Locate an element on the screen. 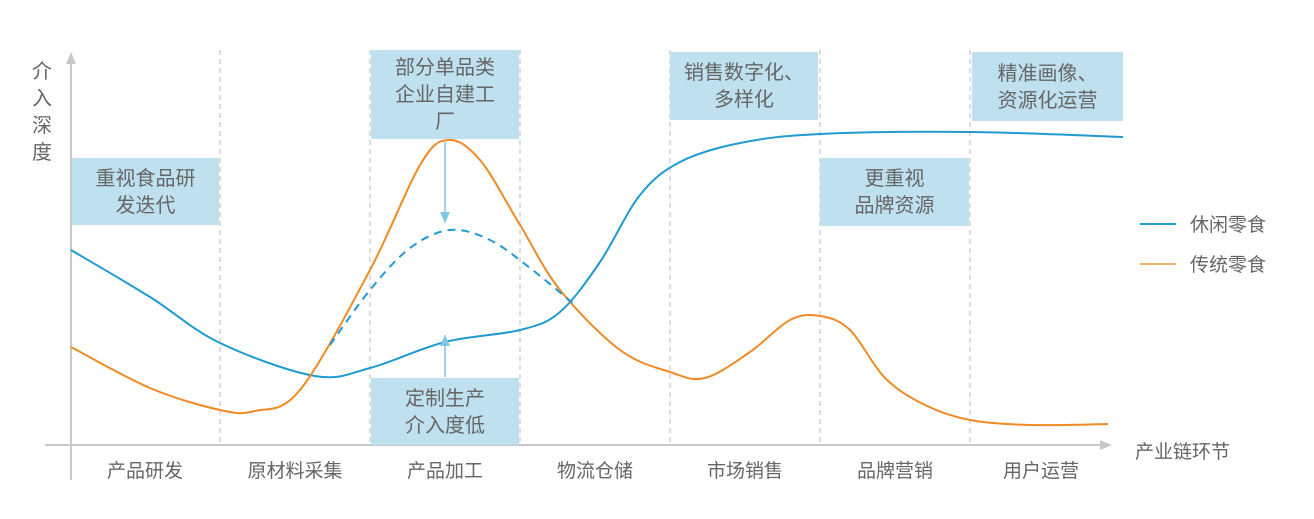 Image resolution: width=1314 pixels, height=519 pixels. stage-label: 用户运营 is located at coordinates (1040, 471).